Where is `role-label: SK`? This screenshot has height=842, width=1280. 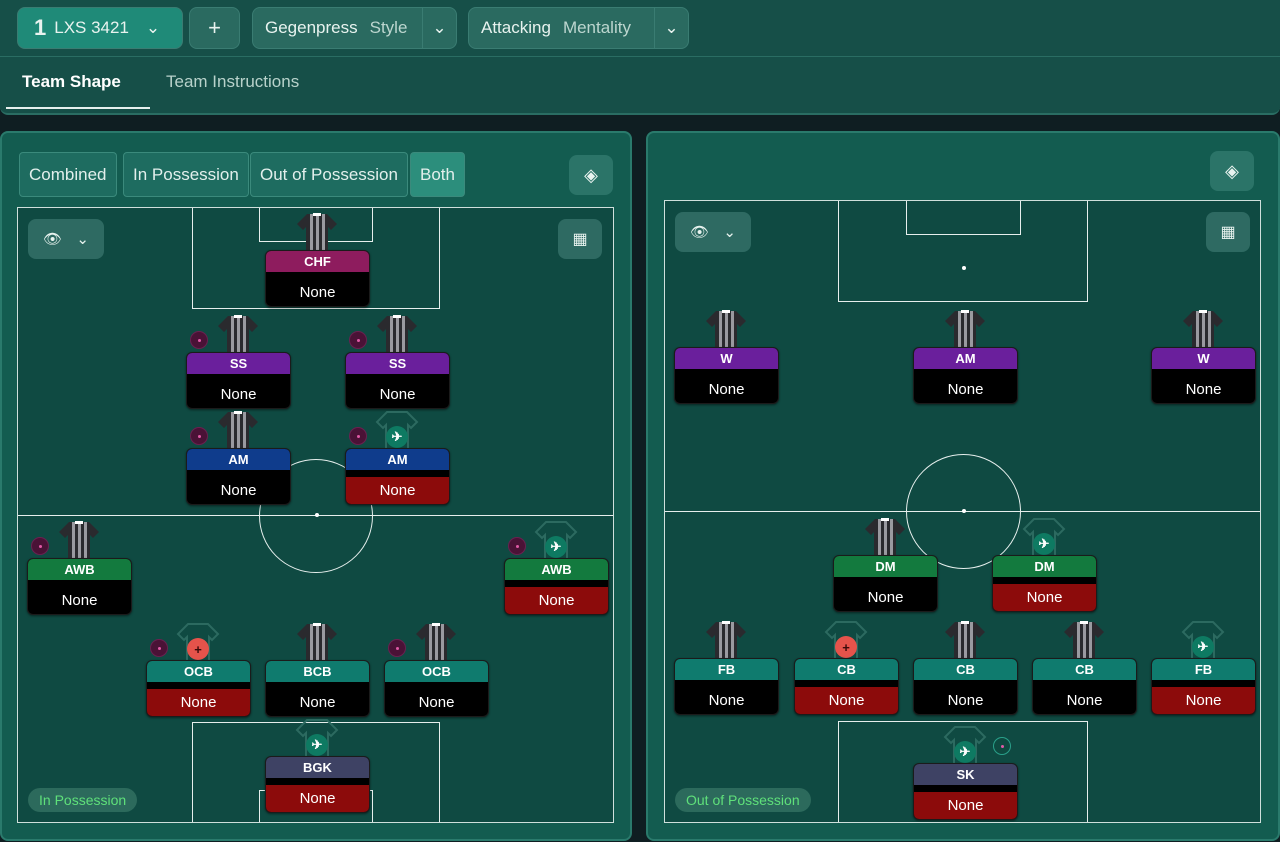 role-label: SK is located at coordinates (965, 774).